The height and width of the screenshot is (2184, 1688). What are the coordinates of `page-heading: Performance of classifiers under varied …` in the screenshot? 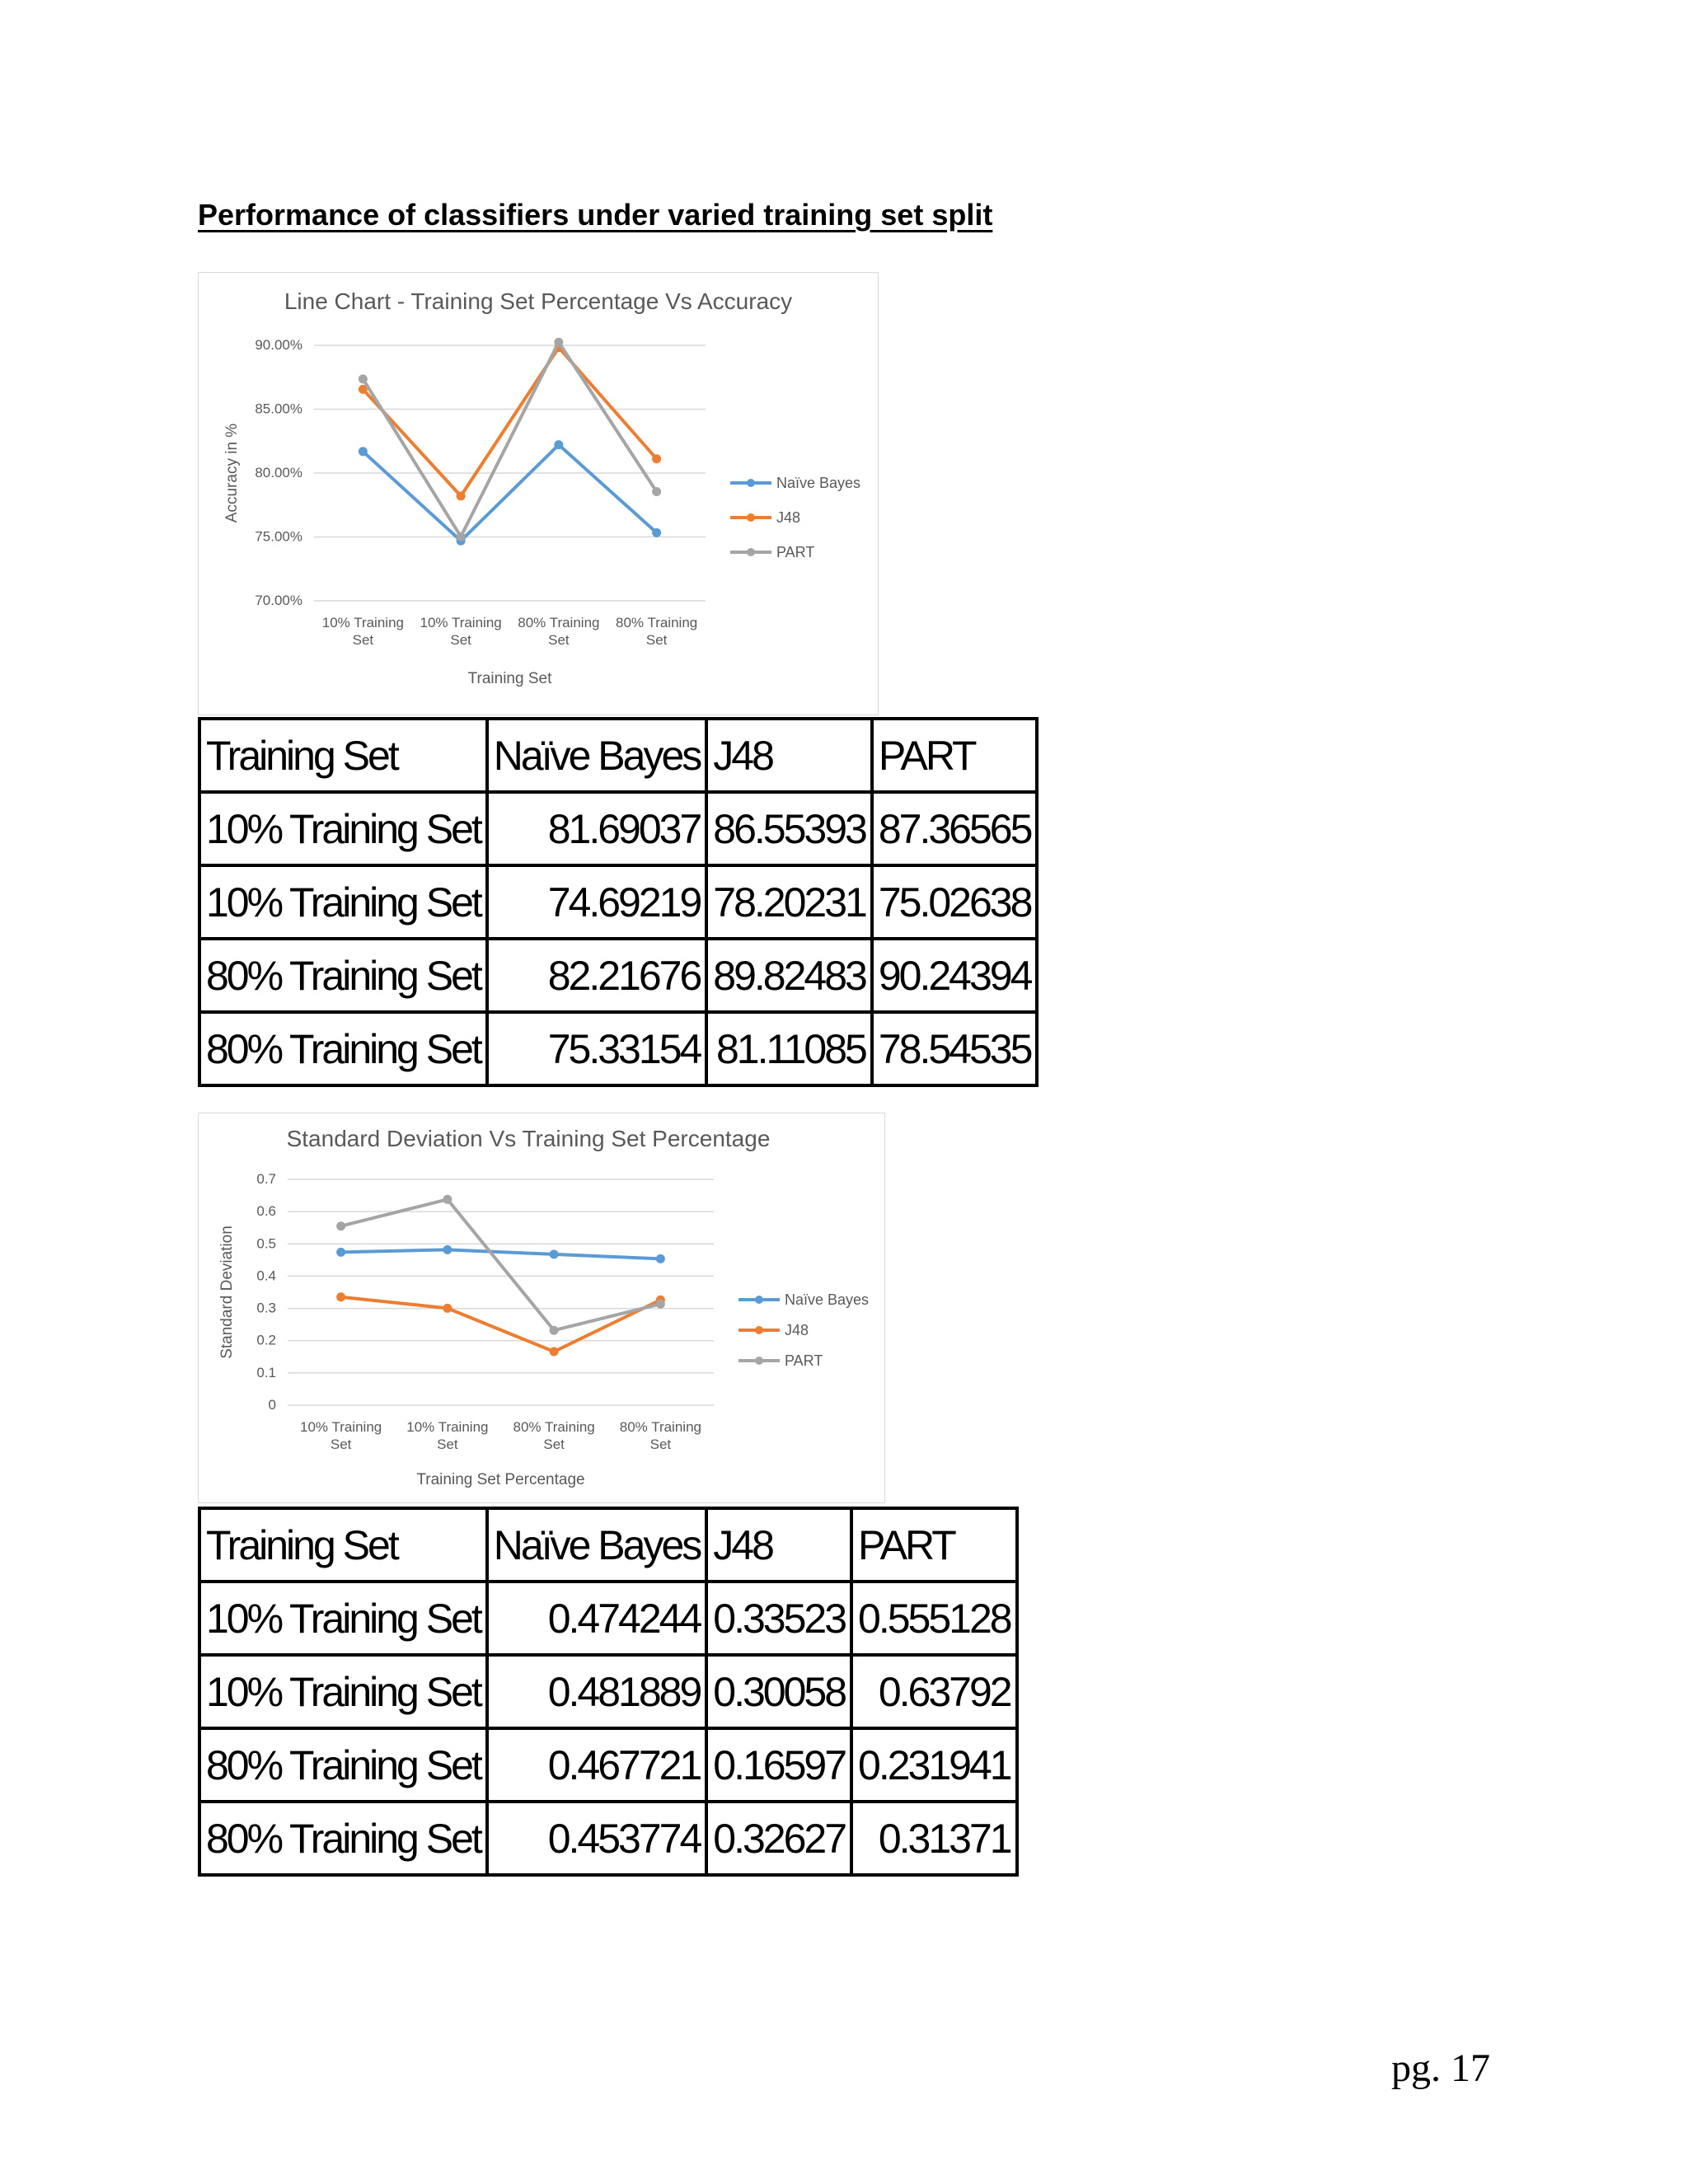 It's located at (595, 215).